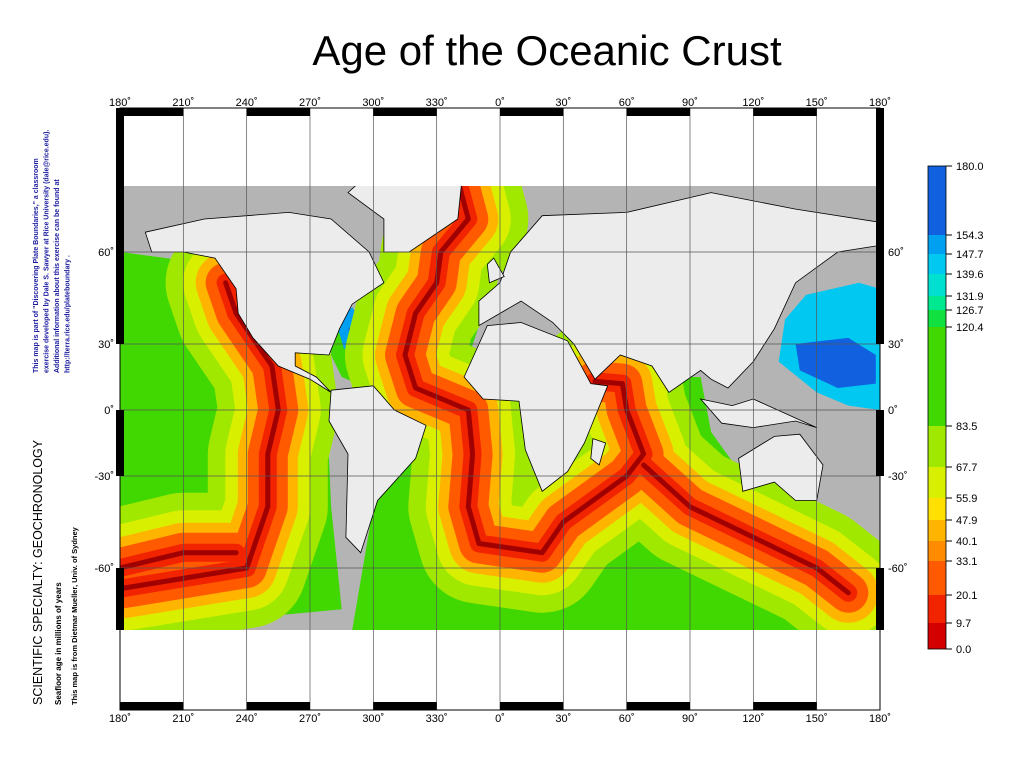  Describe the element at coordinates (966, 542) in the screenshot. I see `colorbar-label: 40.1` at that location.